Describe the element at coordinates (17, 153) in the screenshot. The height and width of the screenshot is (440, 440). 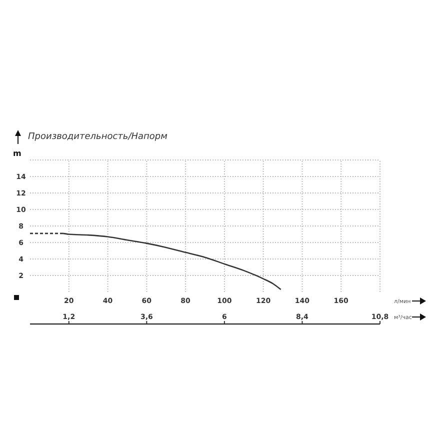
I see `y-axis-title: m` at that location.